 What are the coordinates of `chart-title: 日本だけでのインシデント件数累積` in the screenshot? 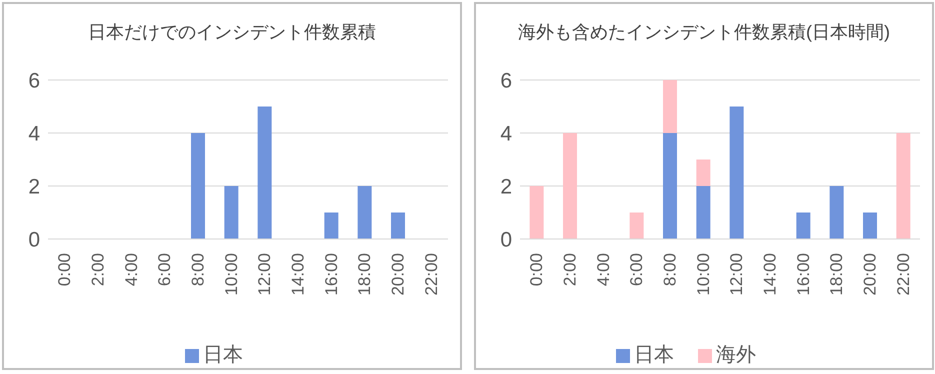 It's located at (232, 32).